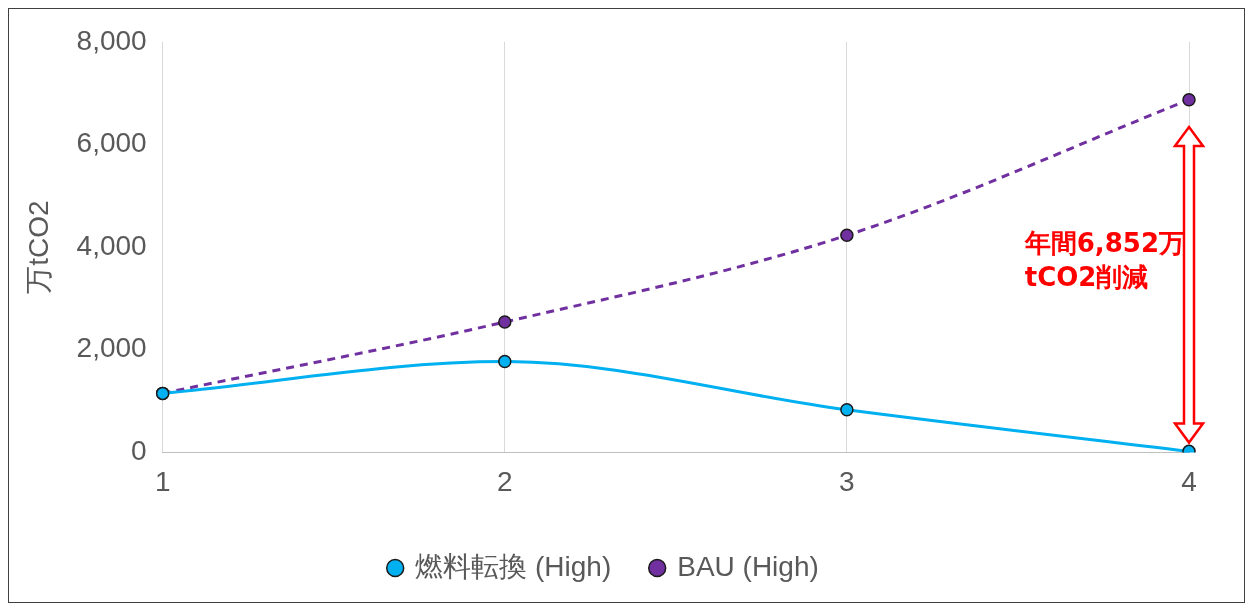 The image size is (1255, 613). What do you see at coordinates (1189, 481) in the screenshot?
I see `x-tick-label: 4` at bounding box center [1189, 481].